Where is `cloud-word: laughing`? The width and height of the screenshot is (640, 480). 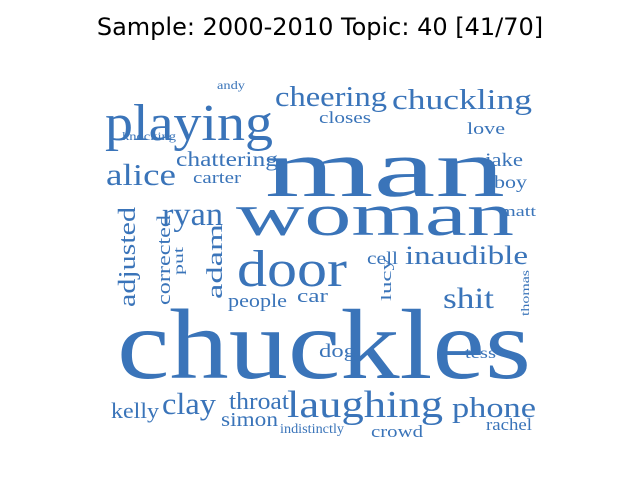
cloud-word: laughing is located at coordinates (365, 405).